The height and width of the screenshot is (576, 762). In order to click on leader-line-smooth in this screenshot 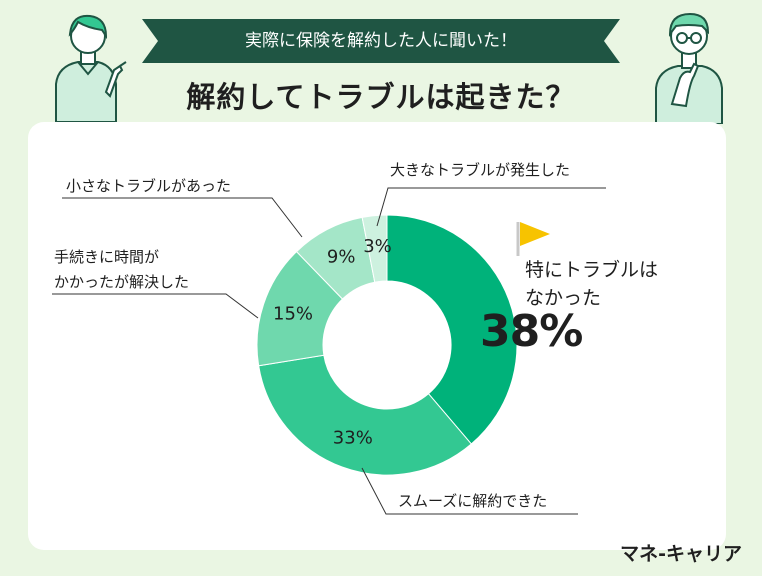, I will do `click(469, 491)`.